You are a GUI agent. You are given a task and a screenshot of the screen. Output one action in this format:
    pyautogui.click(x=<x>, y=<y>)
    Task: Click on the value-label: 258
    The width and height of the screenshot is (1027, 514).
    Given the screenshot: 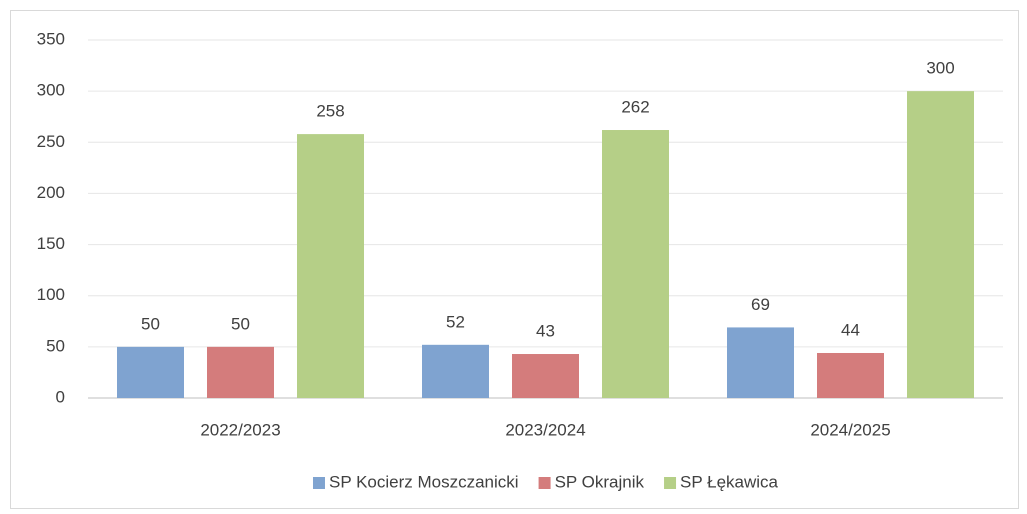 What is the action you would take?
    pyautogui.click(x=330, y=111)
    